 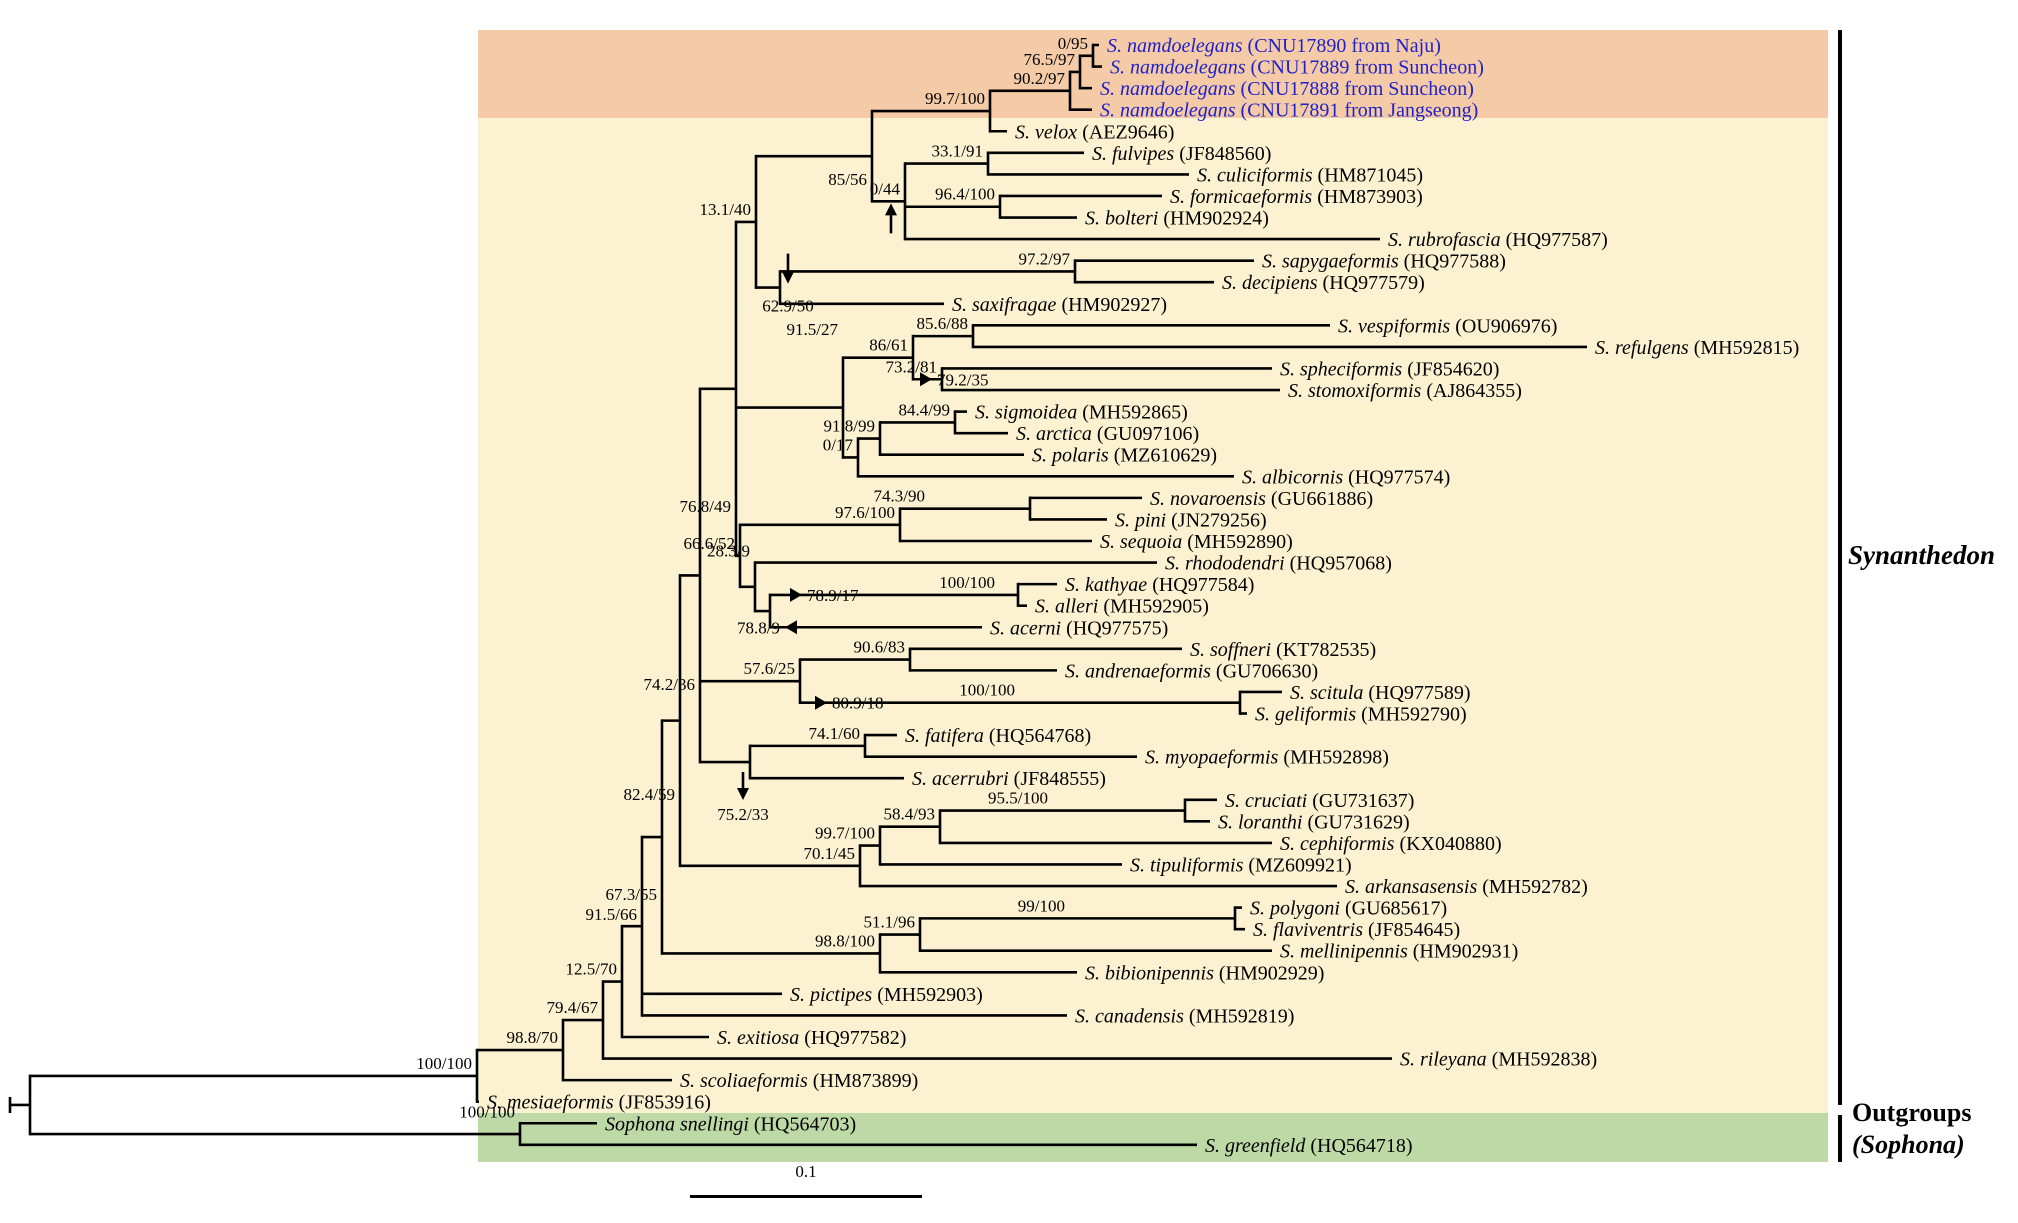 I want to click on taxon-label: S. andrenaeformis (GU706630), so click(x=1191, y=671).